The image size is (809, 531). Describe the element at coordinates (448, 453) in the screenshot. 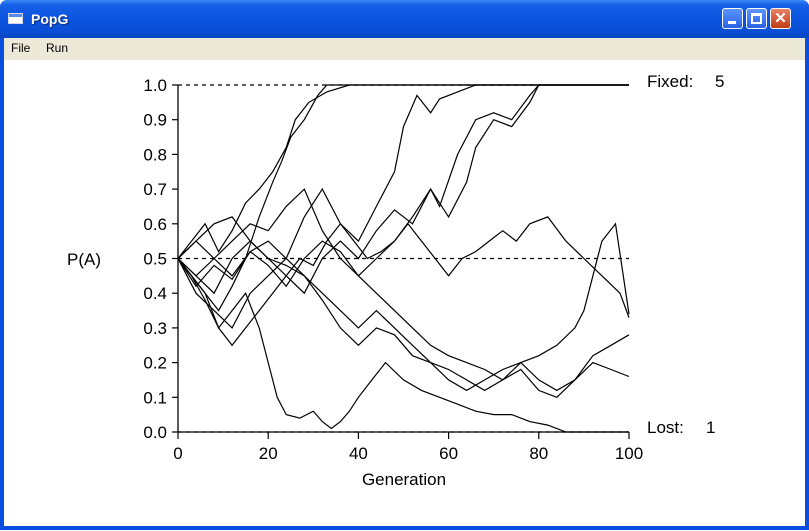

I see `x-tick-label: 60` at that location.